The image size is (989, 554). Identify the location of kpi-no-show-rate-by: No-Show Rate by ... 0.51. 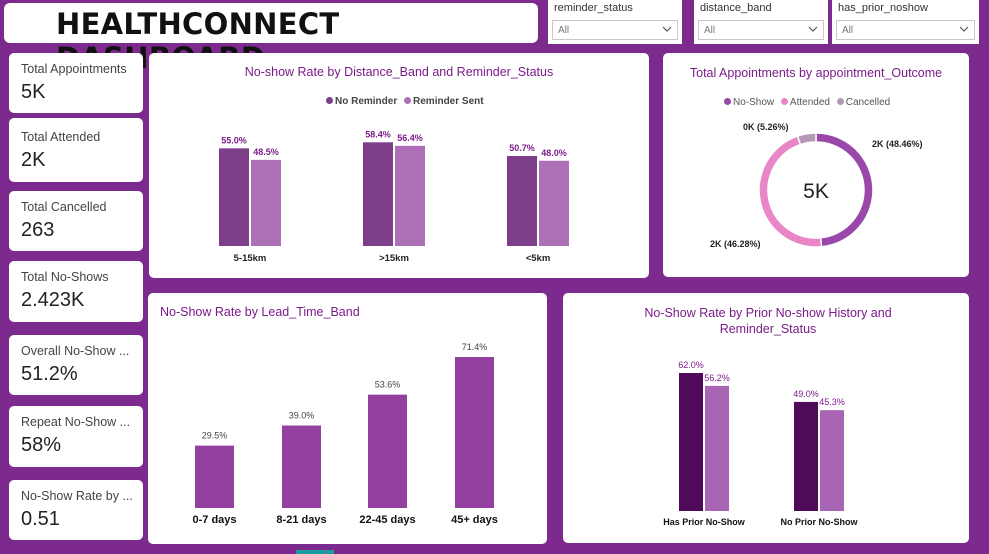
(76, 510).